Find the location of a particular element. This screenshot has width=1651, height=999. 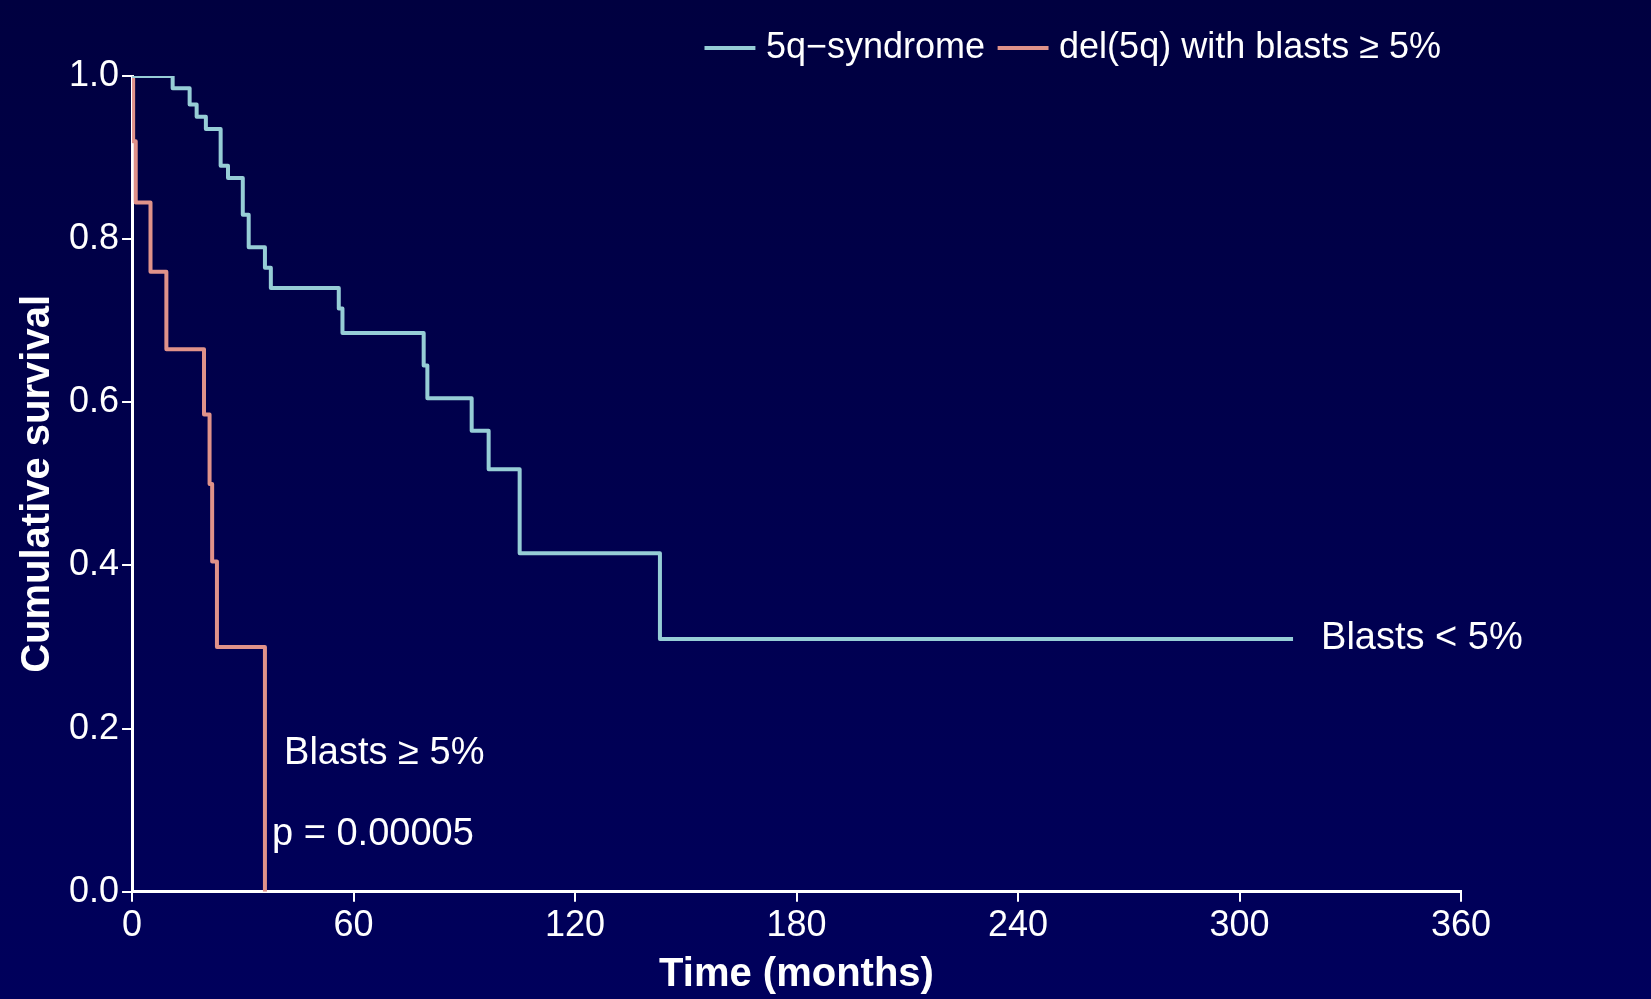

x-axis-title: Time (months) is located at coordinates (796, 972).